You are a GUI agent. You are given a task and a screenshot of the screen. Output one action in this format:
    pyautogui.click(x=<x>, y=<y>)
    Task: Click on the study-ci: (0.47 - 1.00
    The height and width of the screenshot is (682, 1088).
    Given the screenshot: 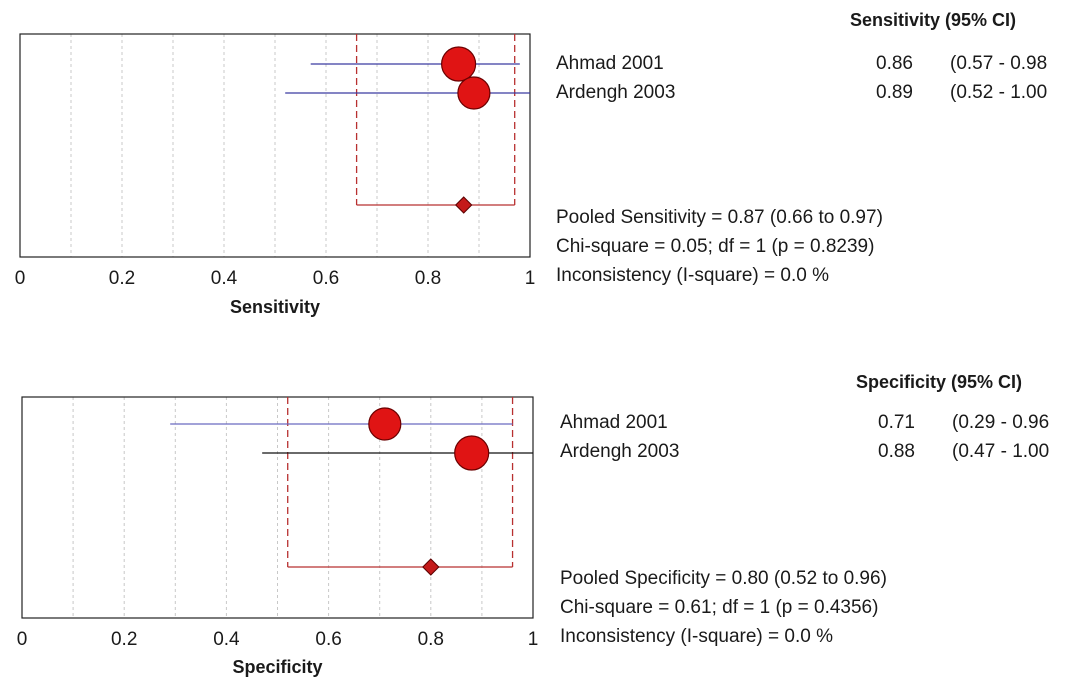 What is the action you would take?
    pyautogui.click(x=1001, y=451)
    